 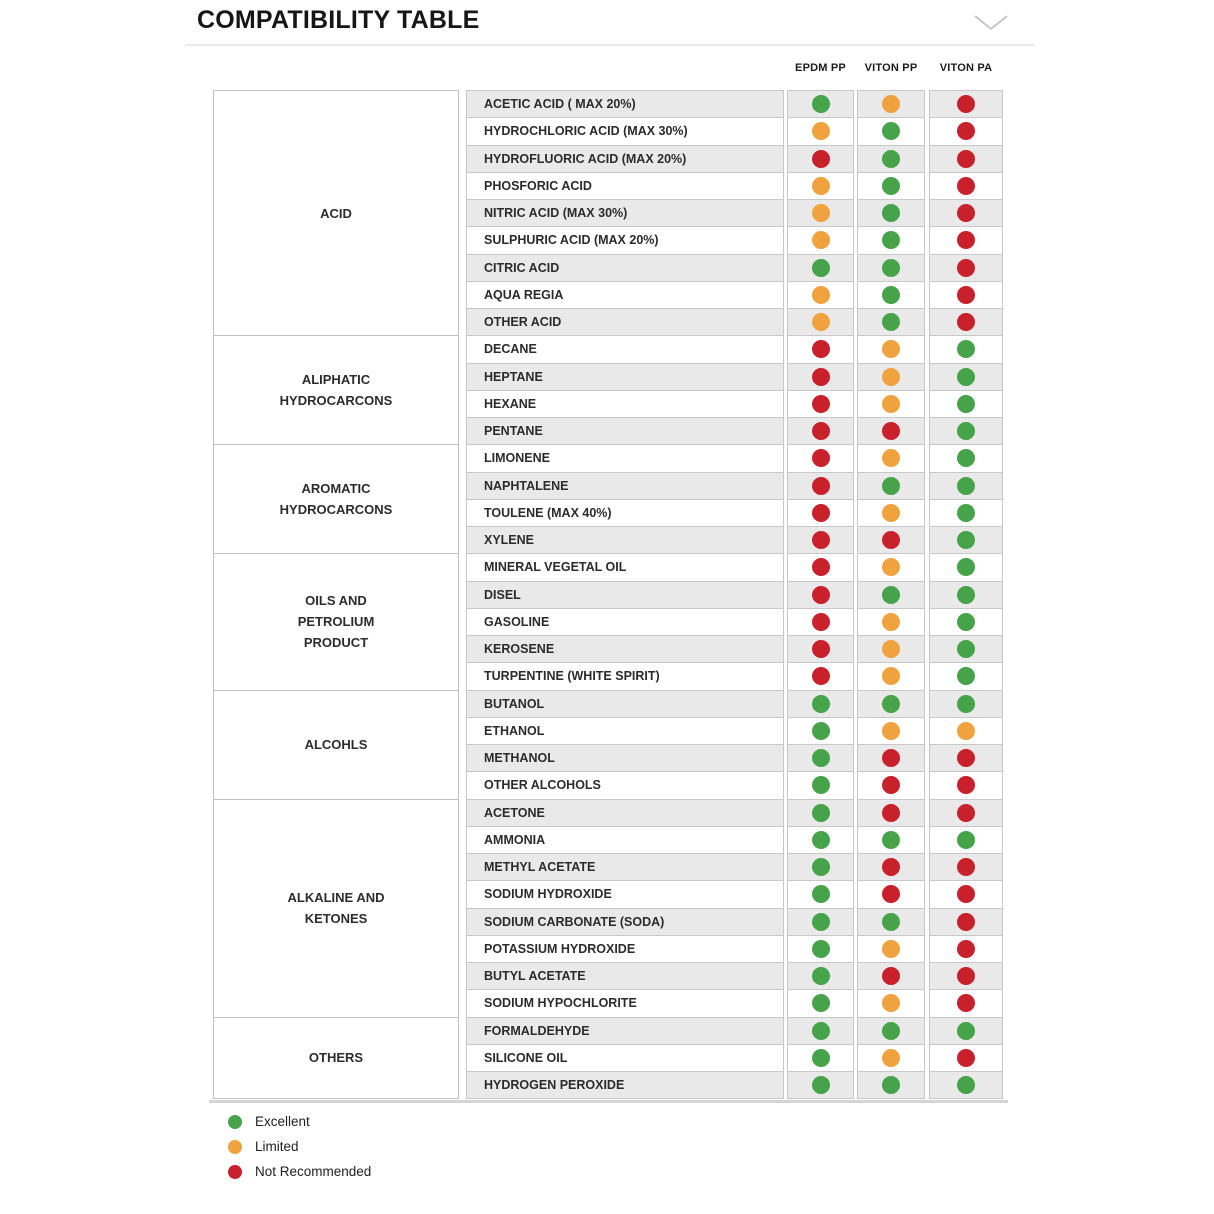 What do you see at coordinates (625, 240) in the screenshot?
I see `chemical-name-cell: SULPHURIC ACID (MAX 20%)` at bounding box center [625, 240].